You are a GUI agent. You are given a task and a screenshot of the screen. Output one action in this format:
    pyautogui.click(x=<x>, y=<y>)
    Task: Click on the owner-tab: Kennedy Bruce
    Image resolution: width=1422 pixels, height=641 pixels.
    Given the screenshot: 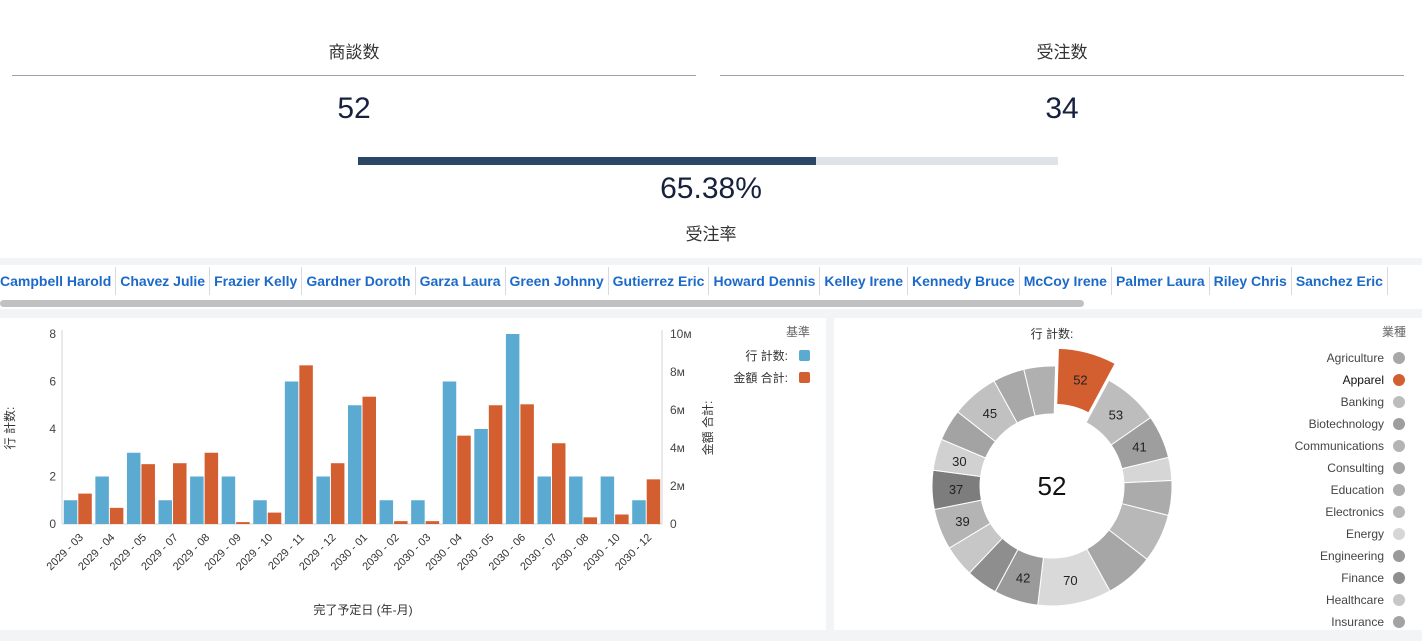 What is the action you would take?
    pyautogui.click(x=964, y=281)
    